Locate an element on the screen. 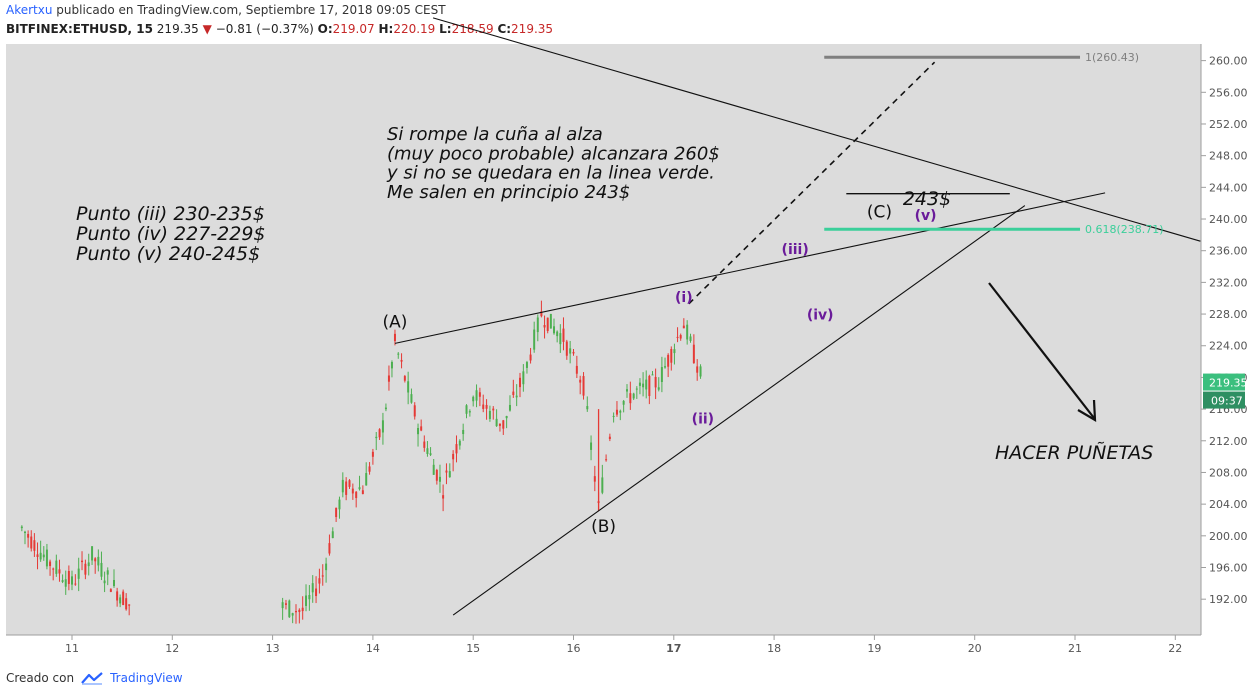  fib-level-1-label: 1(260.43) is located at coordinates (1112, 57).